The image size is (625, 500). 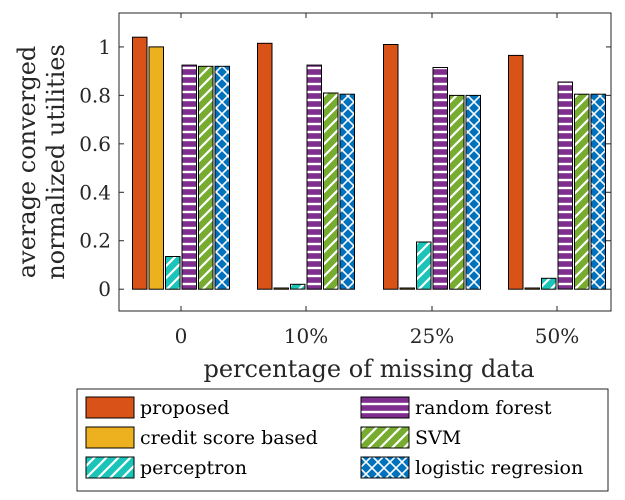 What do you see at coordinates (385, 467) in the screenshot?
I see `legend-swatch-logistic-regresion` at bounding box center [385, 467].